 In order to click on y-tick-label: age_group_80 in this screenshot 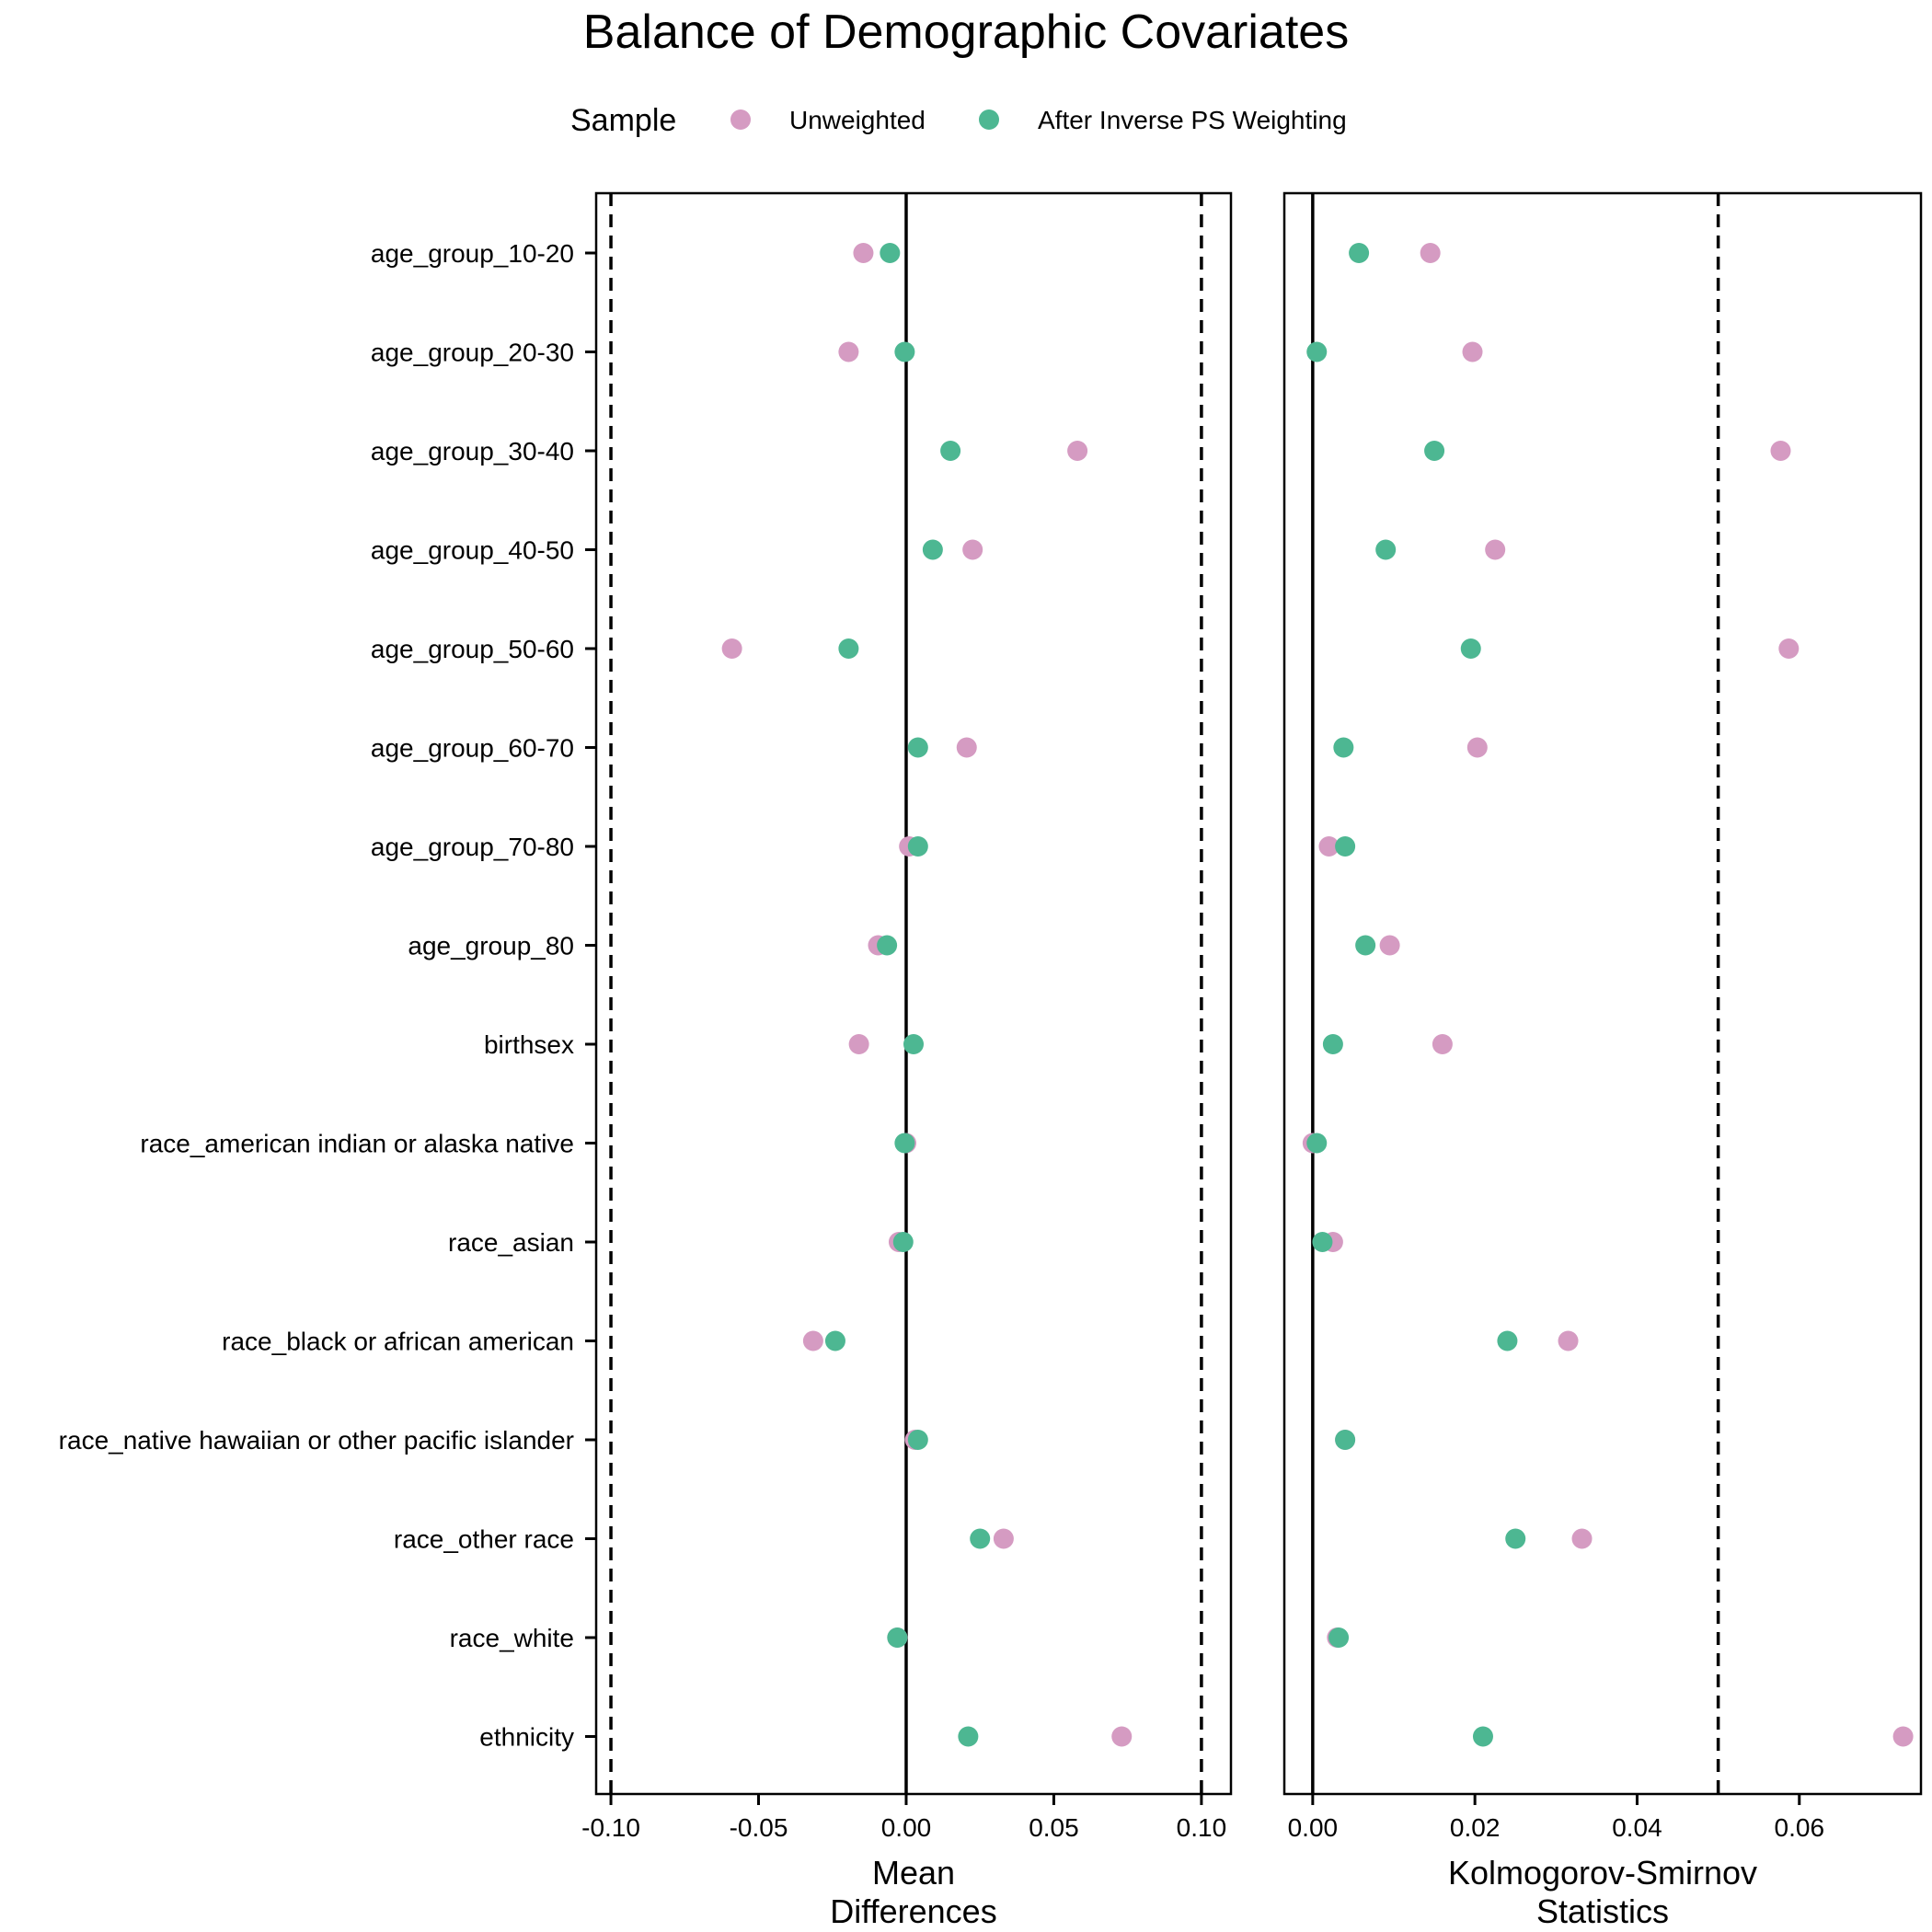, I will do `click(491, 946)`.